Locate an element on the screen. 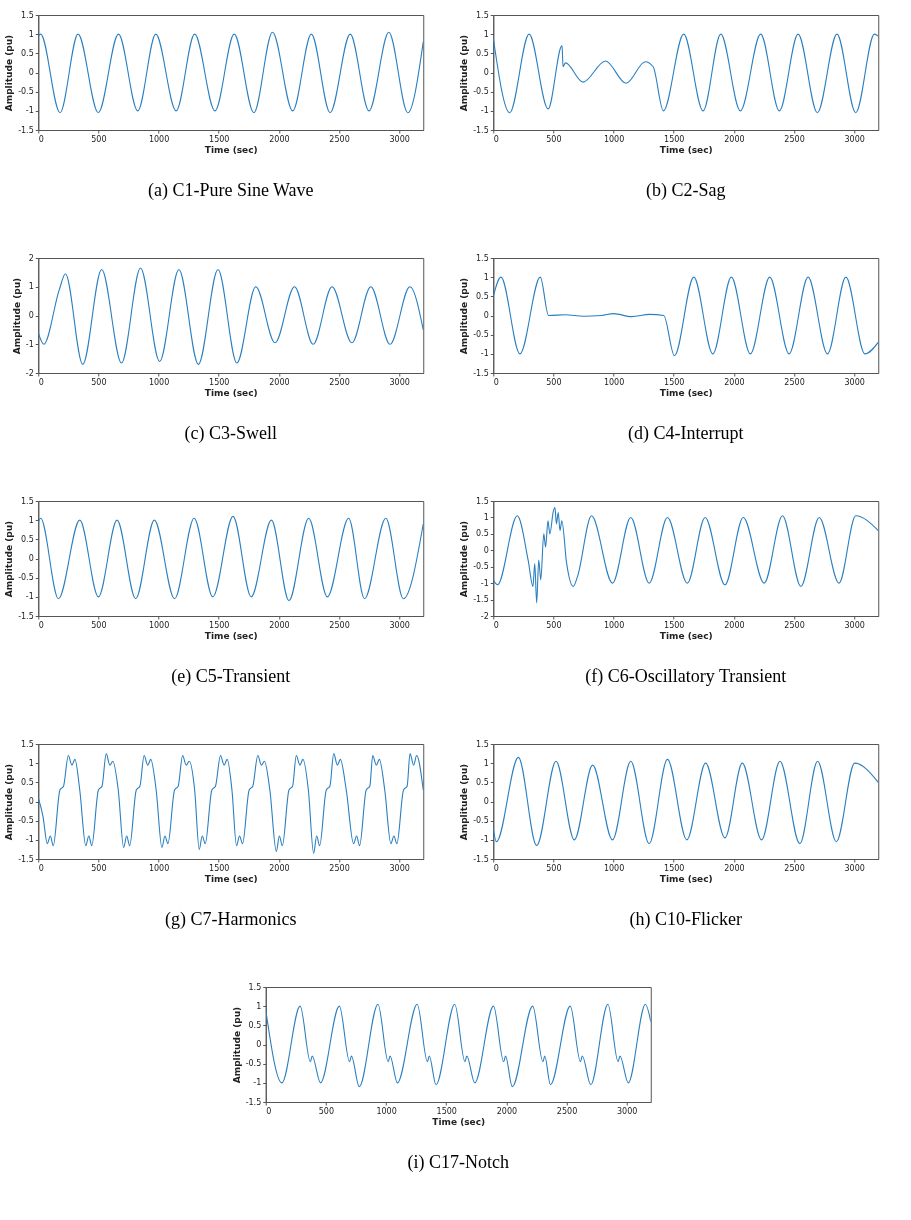 The height and width of the screenshot is (1220, 911). text: (f) C6-Oscillatory Transient is located at coordinates (686, 676).